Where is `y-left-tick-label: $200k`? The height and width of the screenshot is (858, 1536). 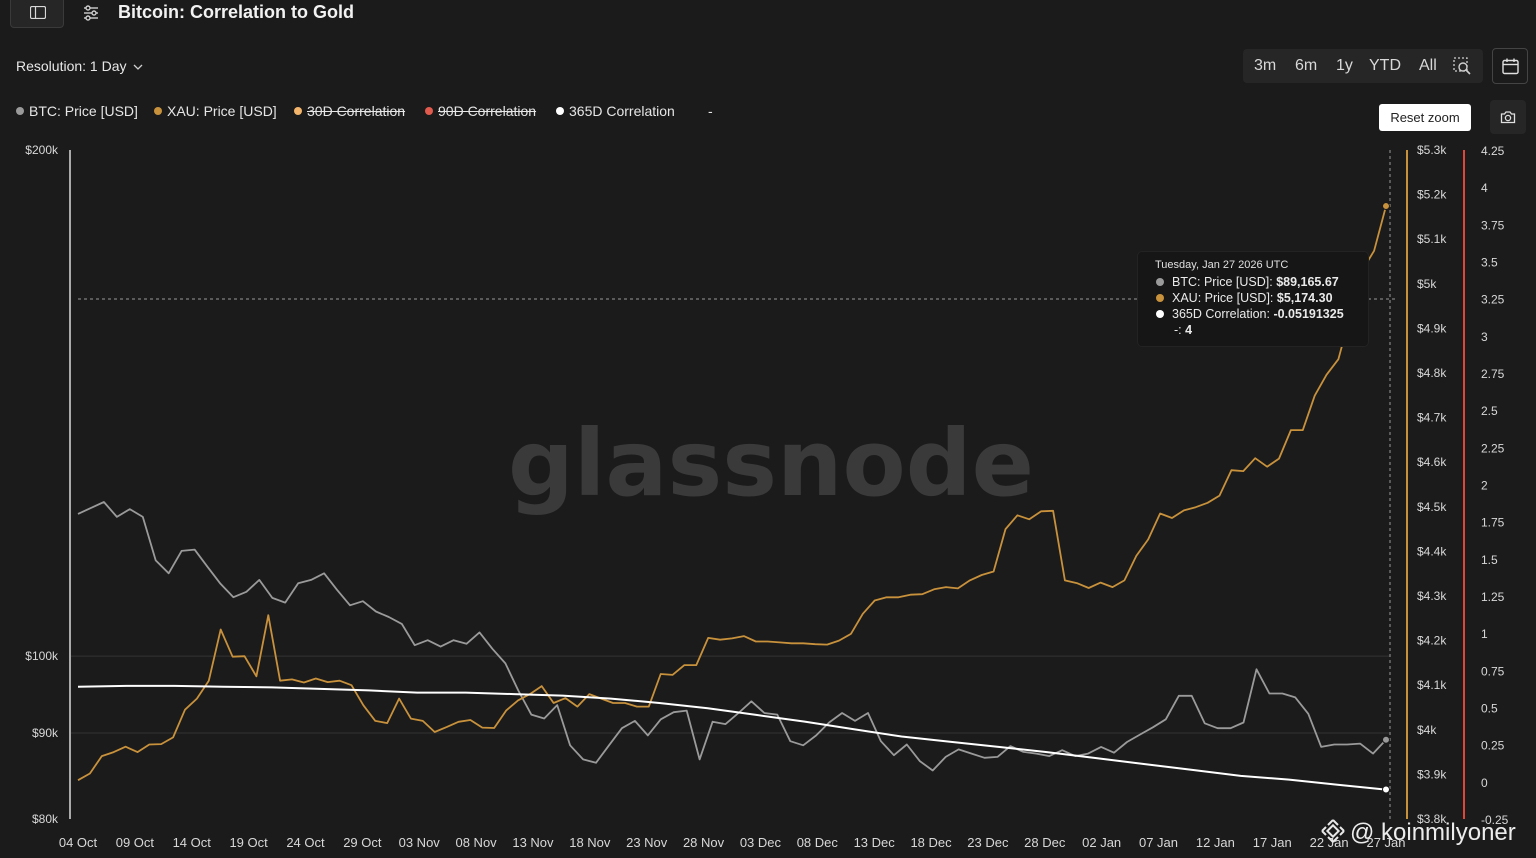
y-left-tick-label: $200k is located at coordinates (42, 150).